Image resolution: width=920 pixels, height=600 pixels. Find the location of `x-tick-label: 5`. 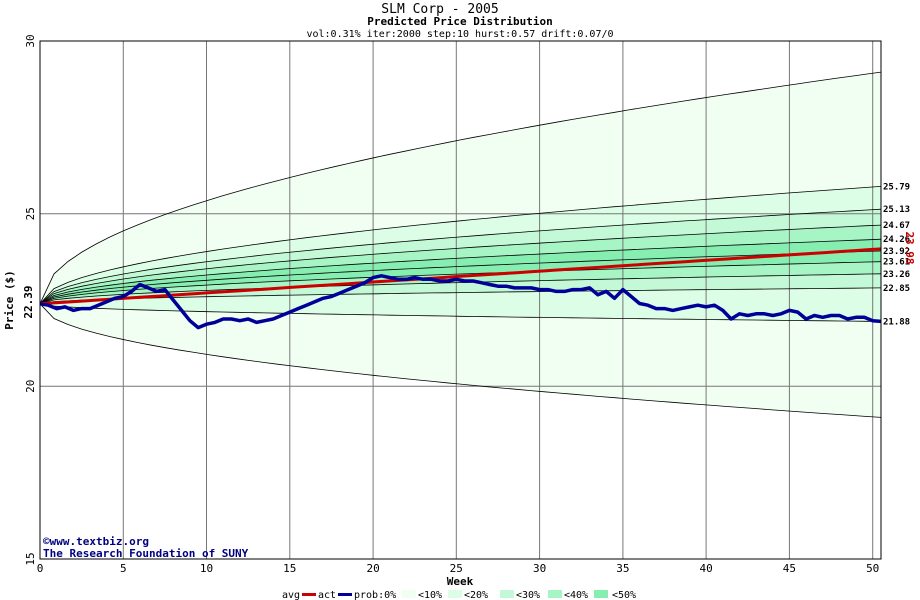

x-tick-label: 5 is located at coordinates (123, 568).